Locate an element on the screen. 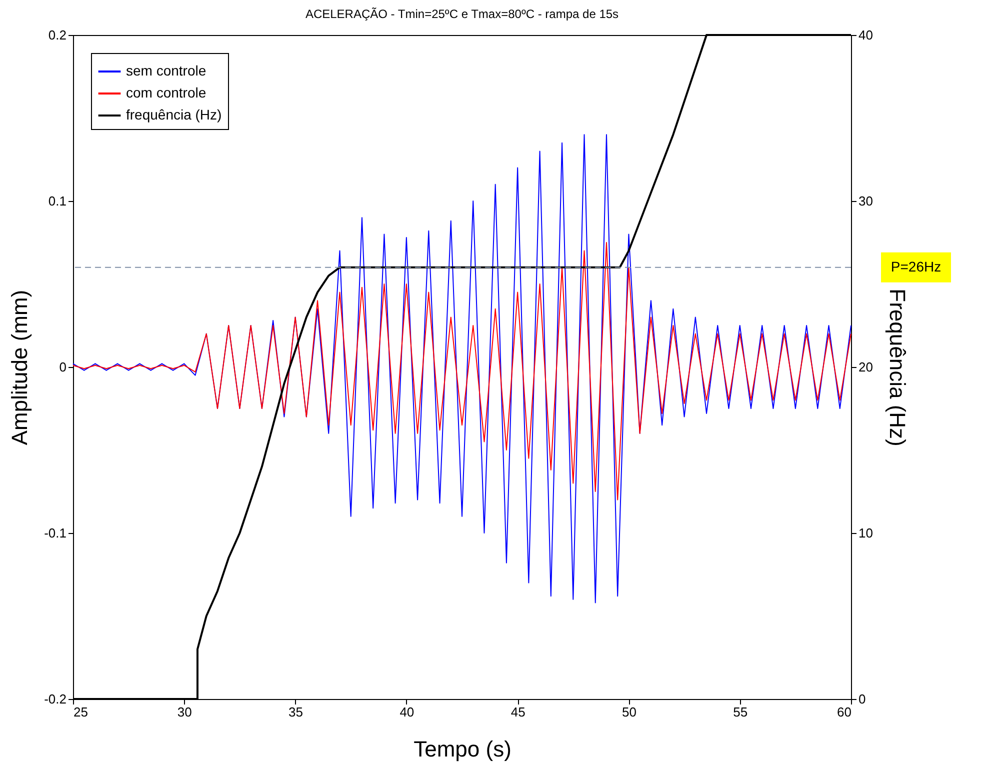 Image resolution: width=985 pixels, height=778 pixels. ref-line-label: P=26Hz is located at coordinates (916, 266).